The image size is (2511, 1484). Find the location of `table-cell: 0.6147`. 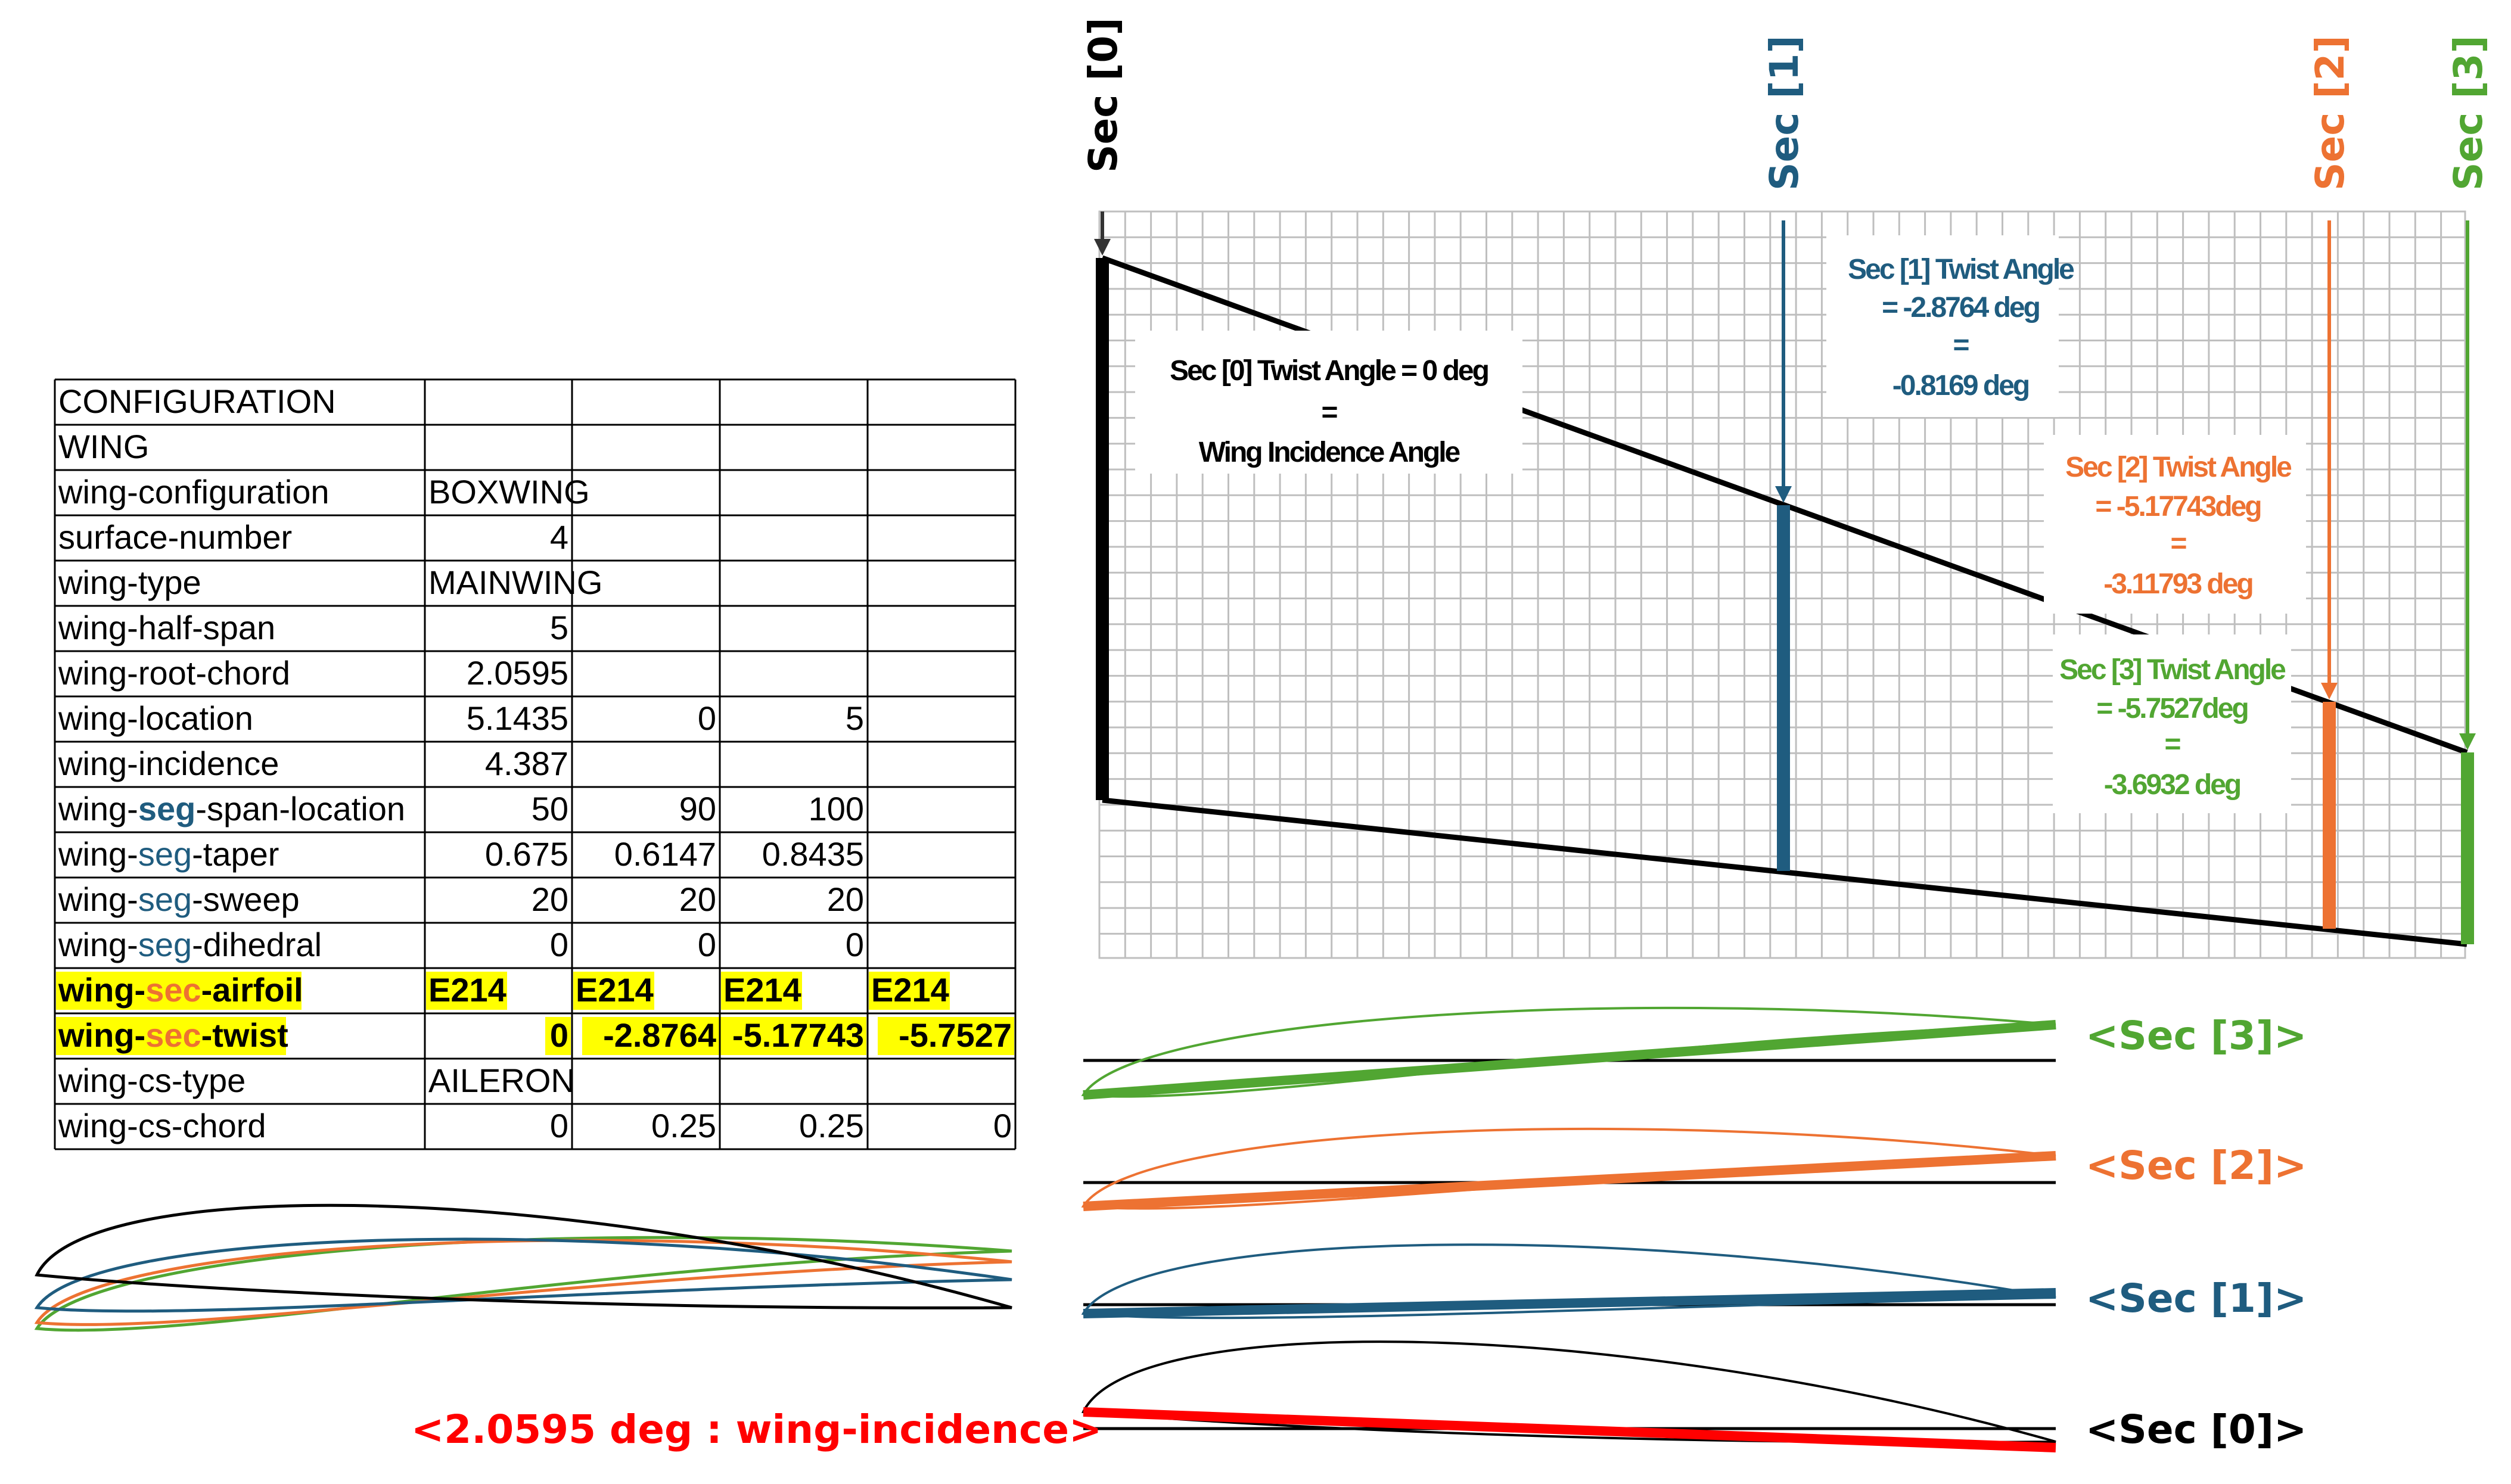

table-cell: 0.6147 is located at coordinates (665, 854).